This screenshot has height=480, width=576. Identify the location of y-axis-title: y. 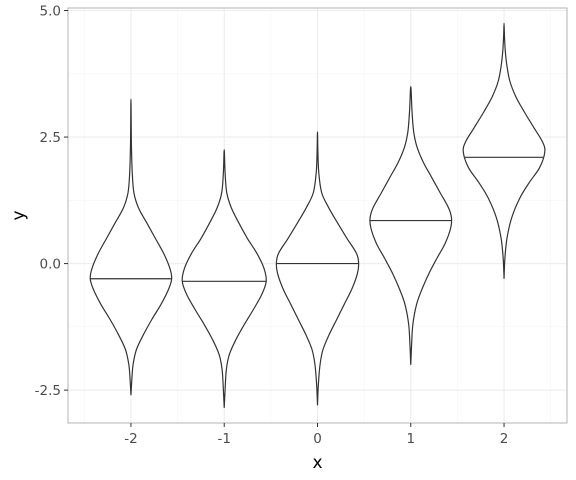
(19, 215).